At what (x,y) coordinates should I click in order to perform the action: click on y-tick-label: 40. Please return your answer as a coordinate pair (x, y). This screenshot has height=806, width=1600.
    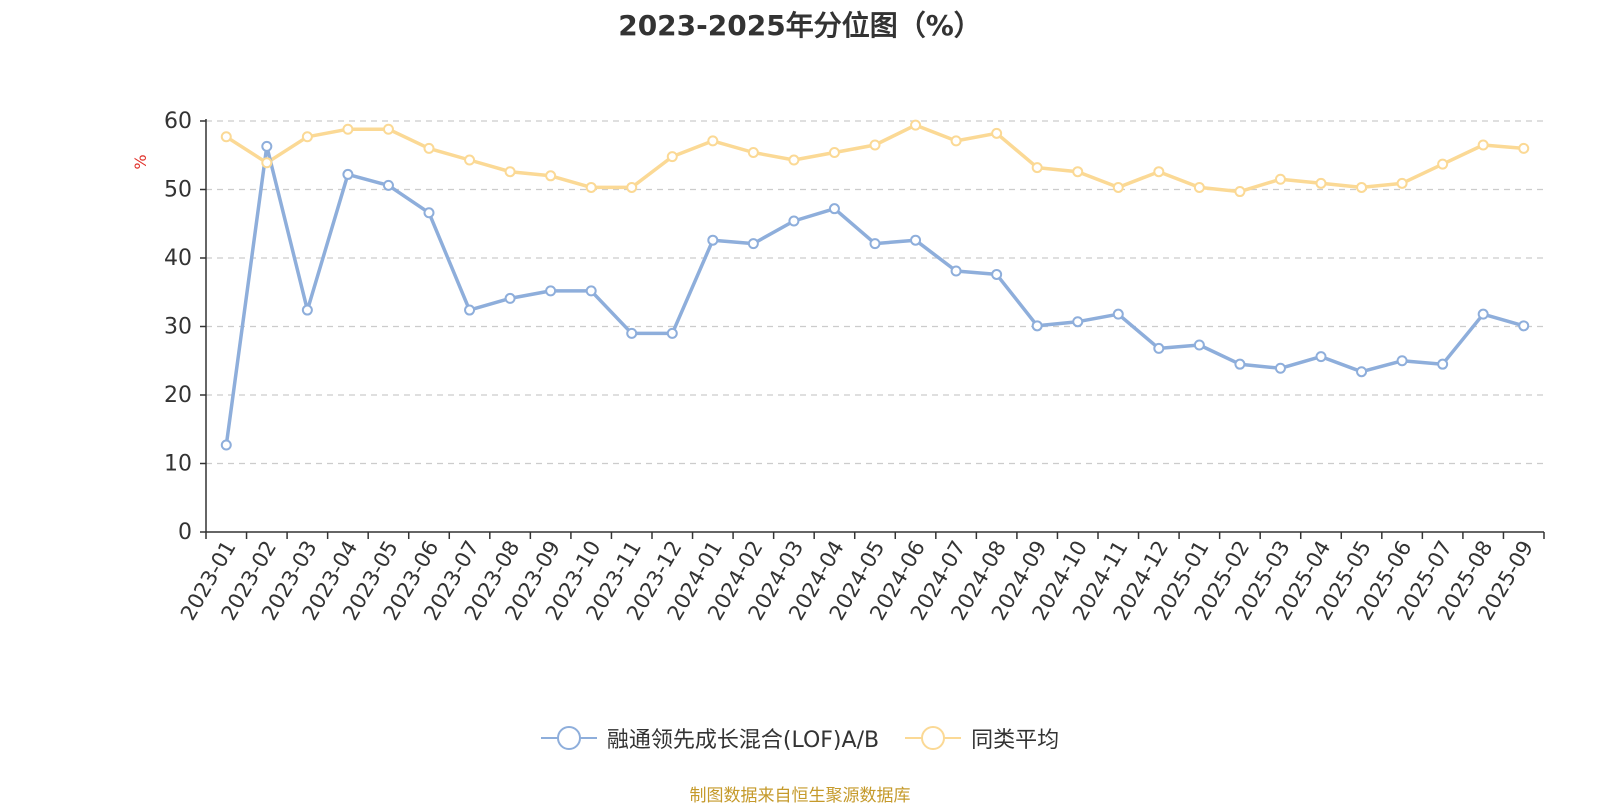
    Looking at the image, I should click on (178, 258).